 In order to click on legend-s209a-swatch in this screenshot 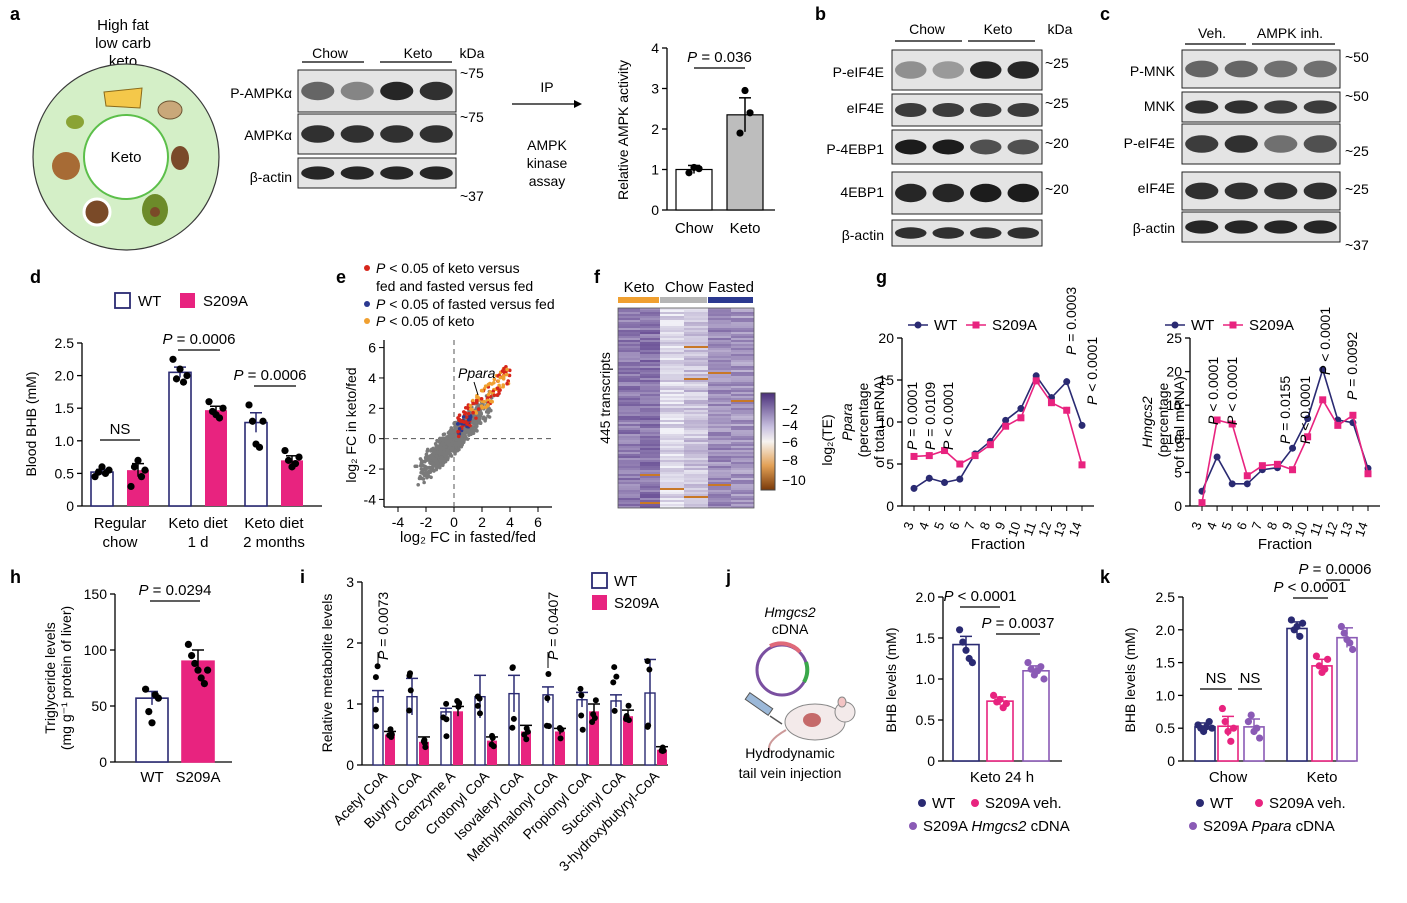, I will do `click(187, 300)`.